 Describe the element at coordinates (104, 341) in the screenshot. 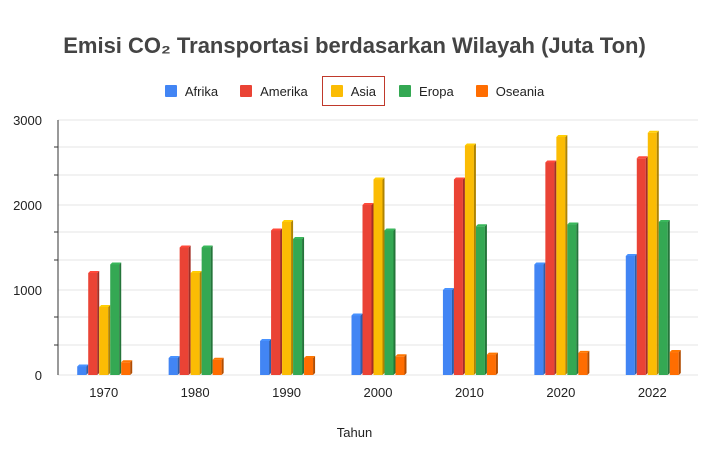

I see `bar-asia-1970` at that location.